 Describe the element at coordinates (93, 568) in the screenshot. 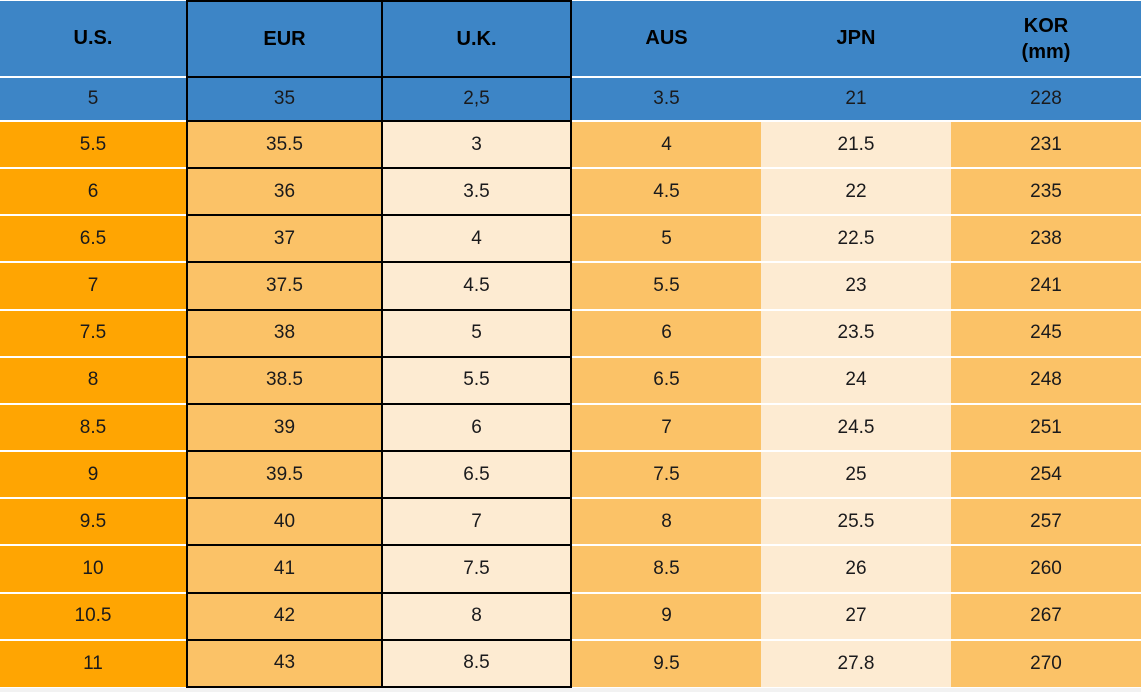

I see `table-cell: 10` at that location.